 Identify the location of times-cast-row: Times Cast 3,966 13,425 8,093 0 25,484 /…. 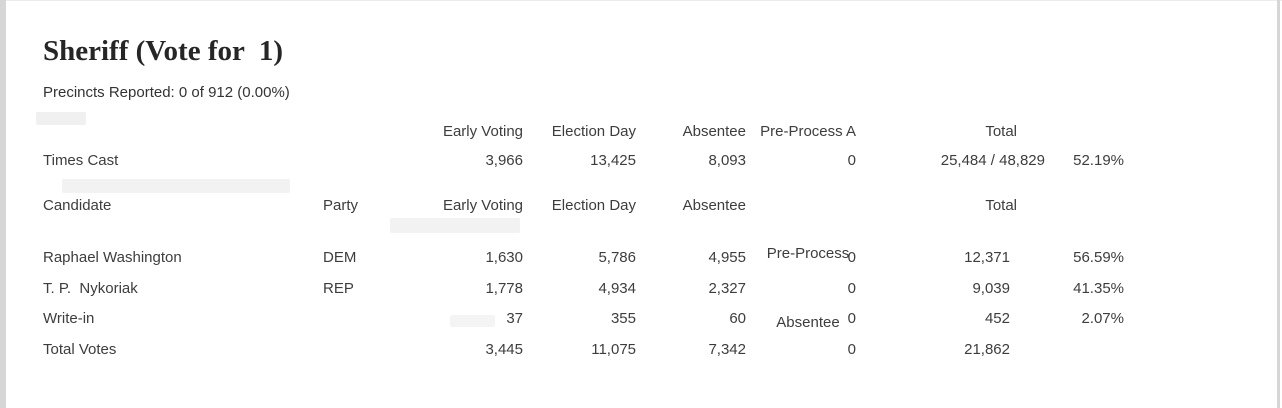
(583, 161).